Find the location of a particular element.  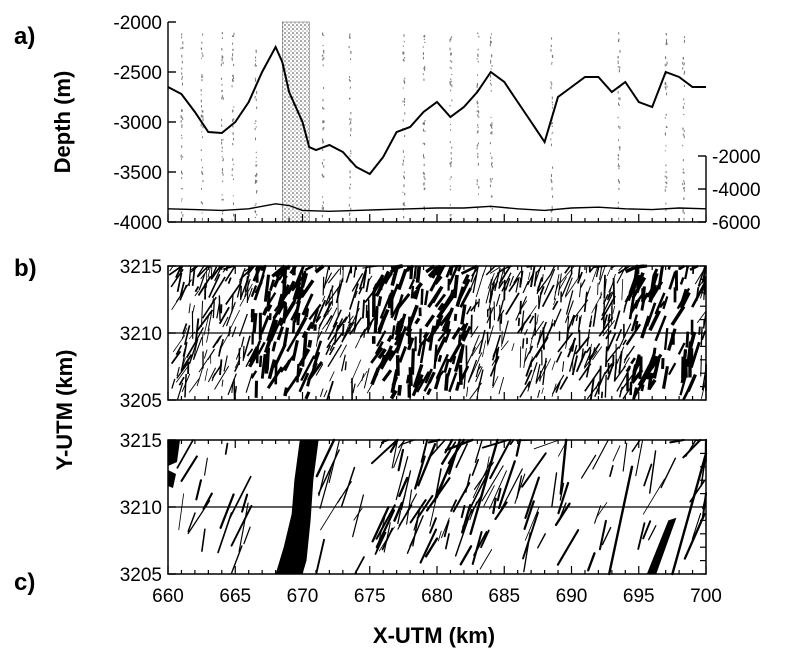

panel-c-ytick-label: 3215 is located at coordinates (141, 441).